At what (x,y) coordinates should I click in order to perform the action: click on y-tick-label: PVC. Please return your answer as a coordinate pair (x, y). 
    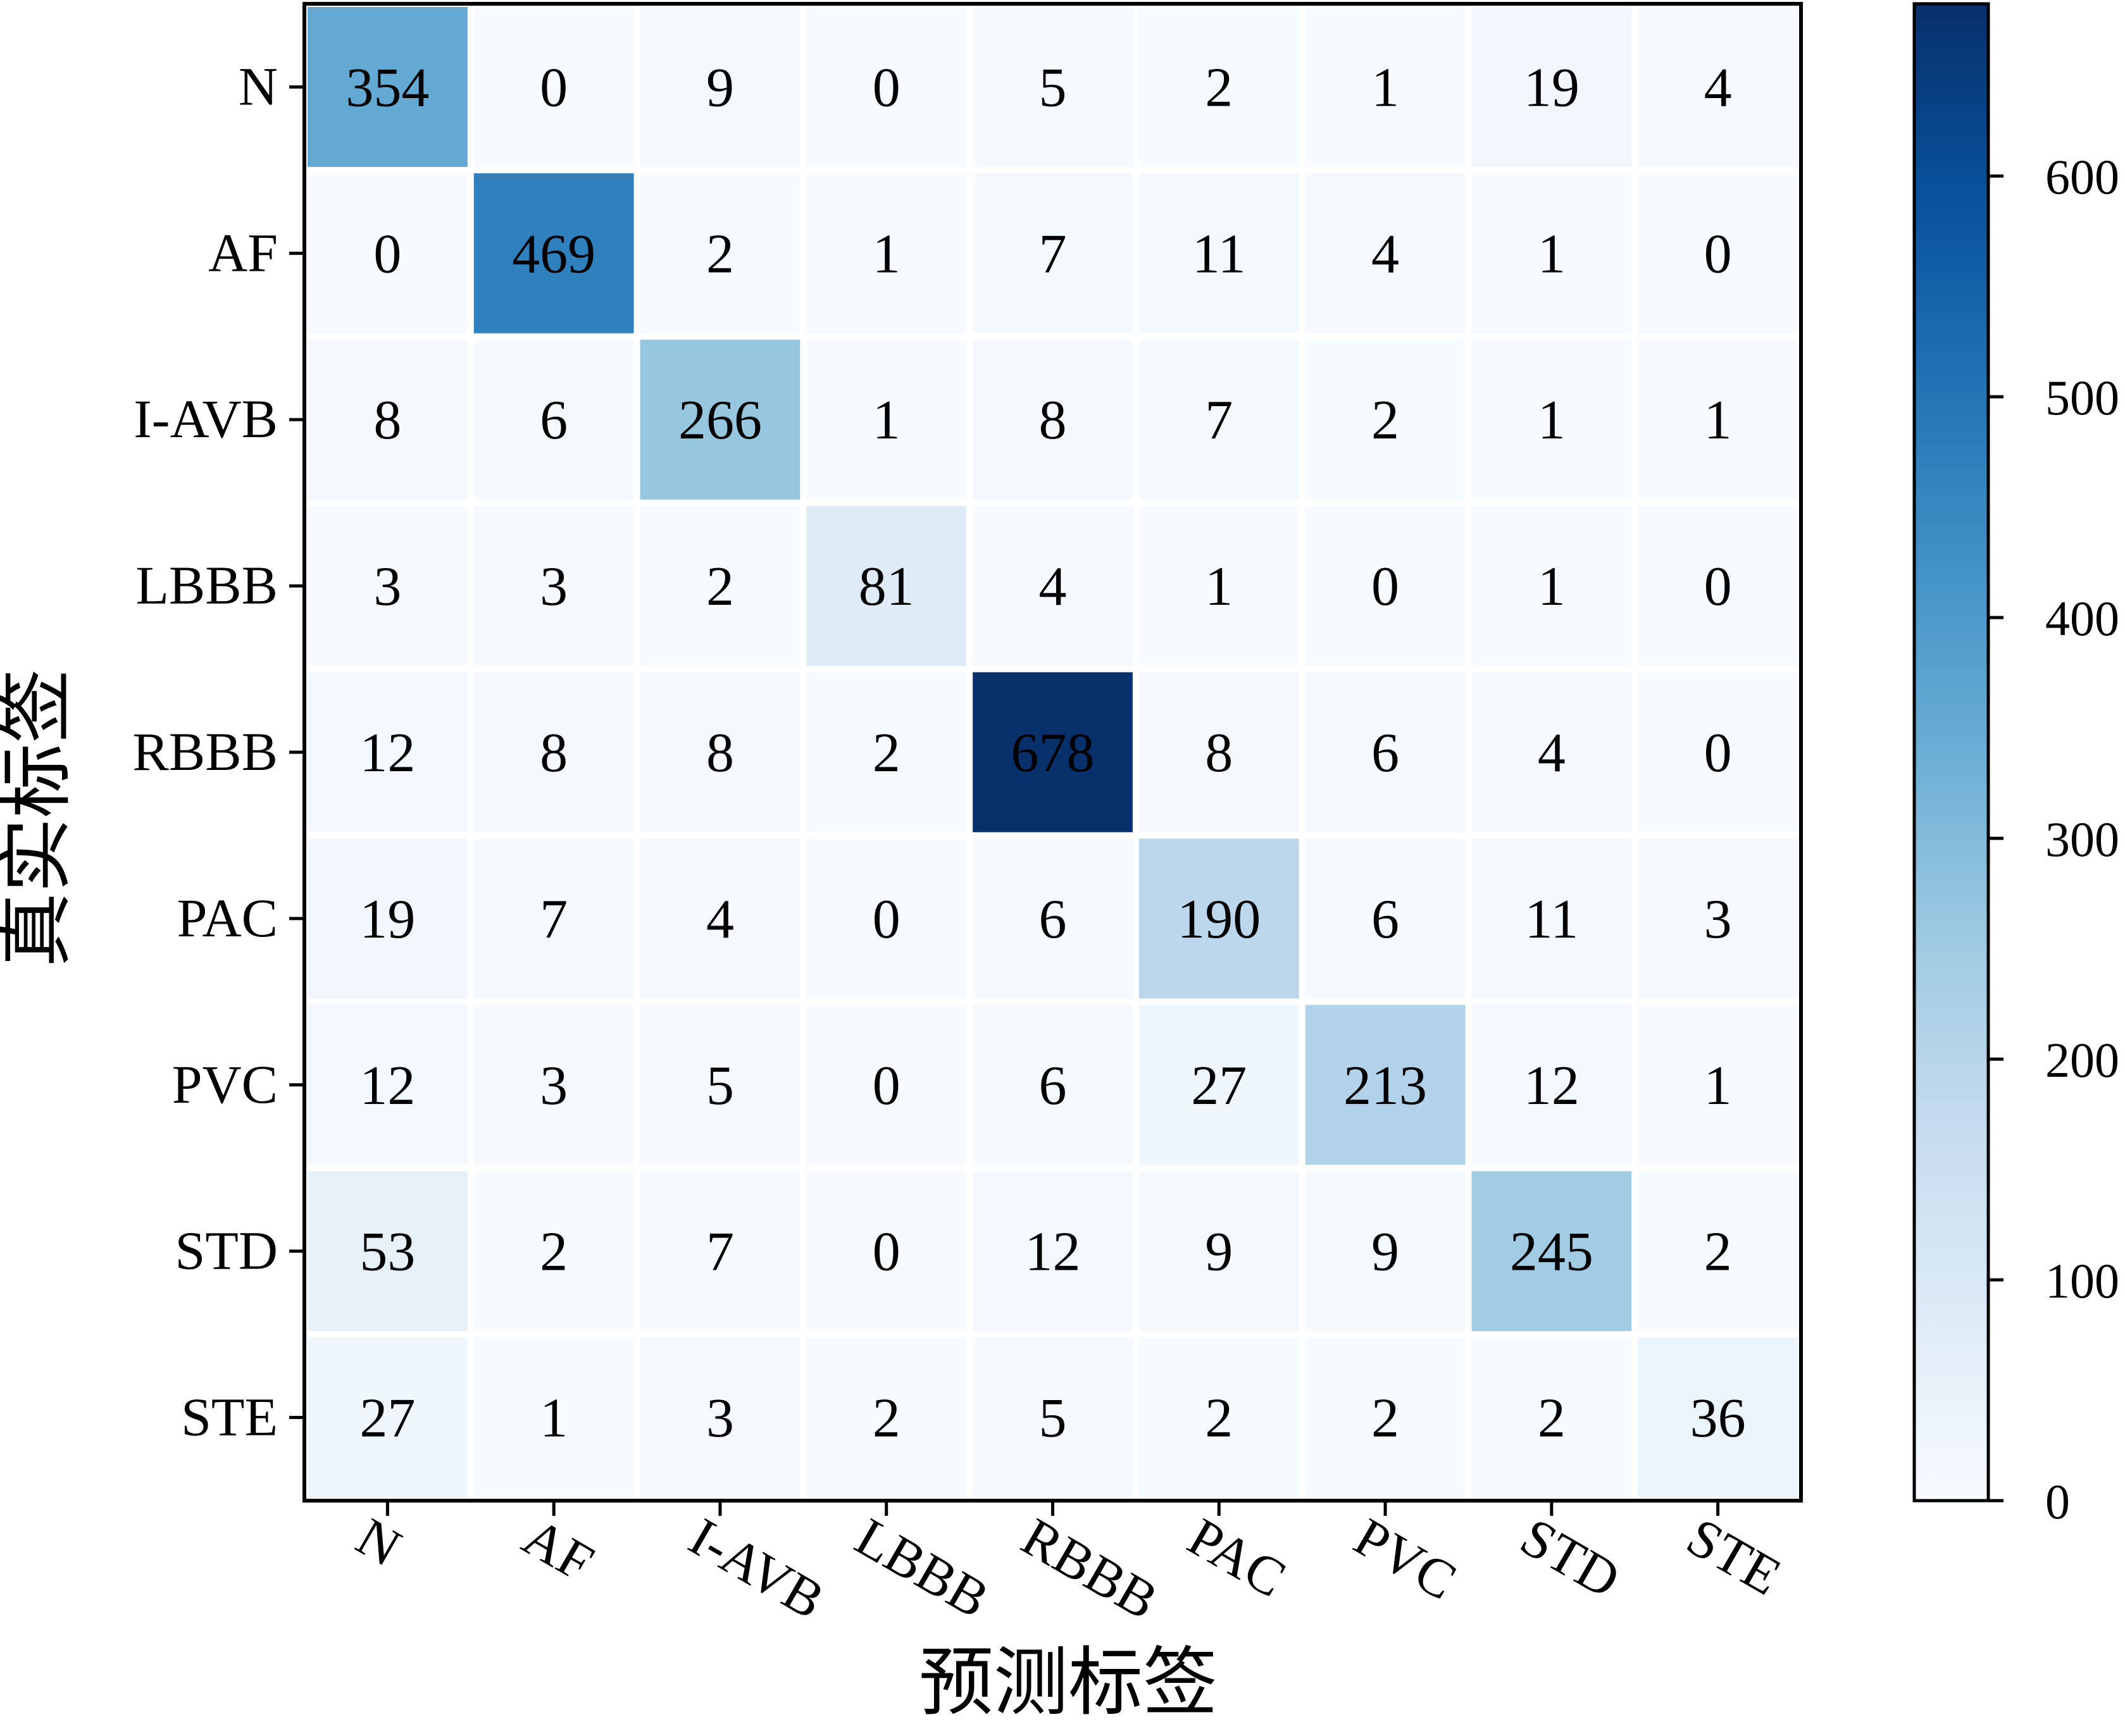
    Looking at the image, I should click on (225, 1084).